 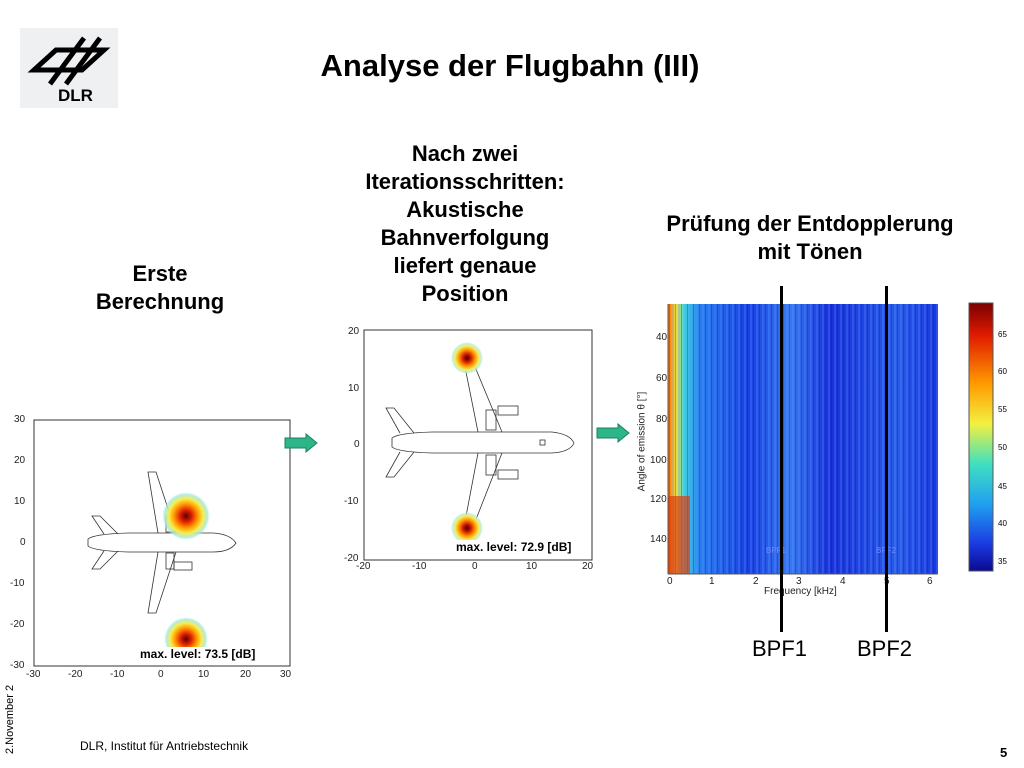 I want to click on bpf1-label: BPF1, so click(x=780, y=648).